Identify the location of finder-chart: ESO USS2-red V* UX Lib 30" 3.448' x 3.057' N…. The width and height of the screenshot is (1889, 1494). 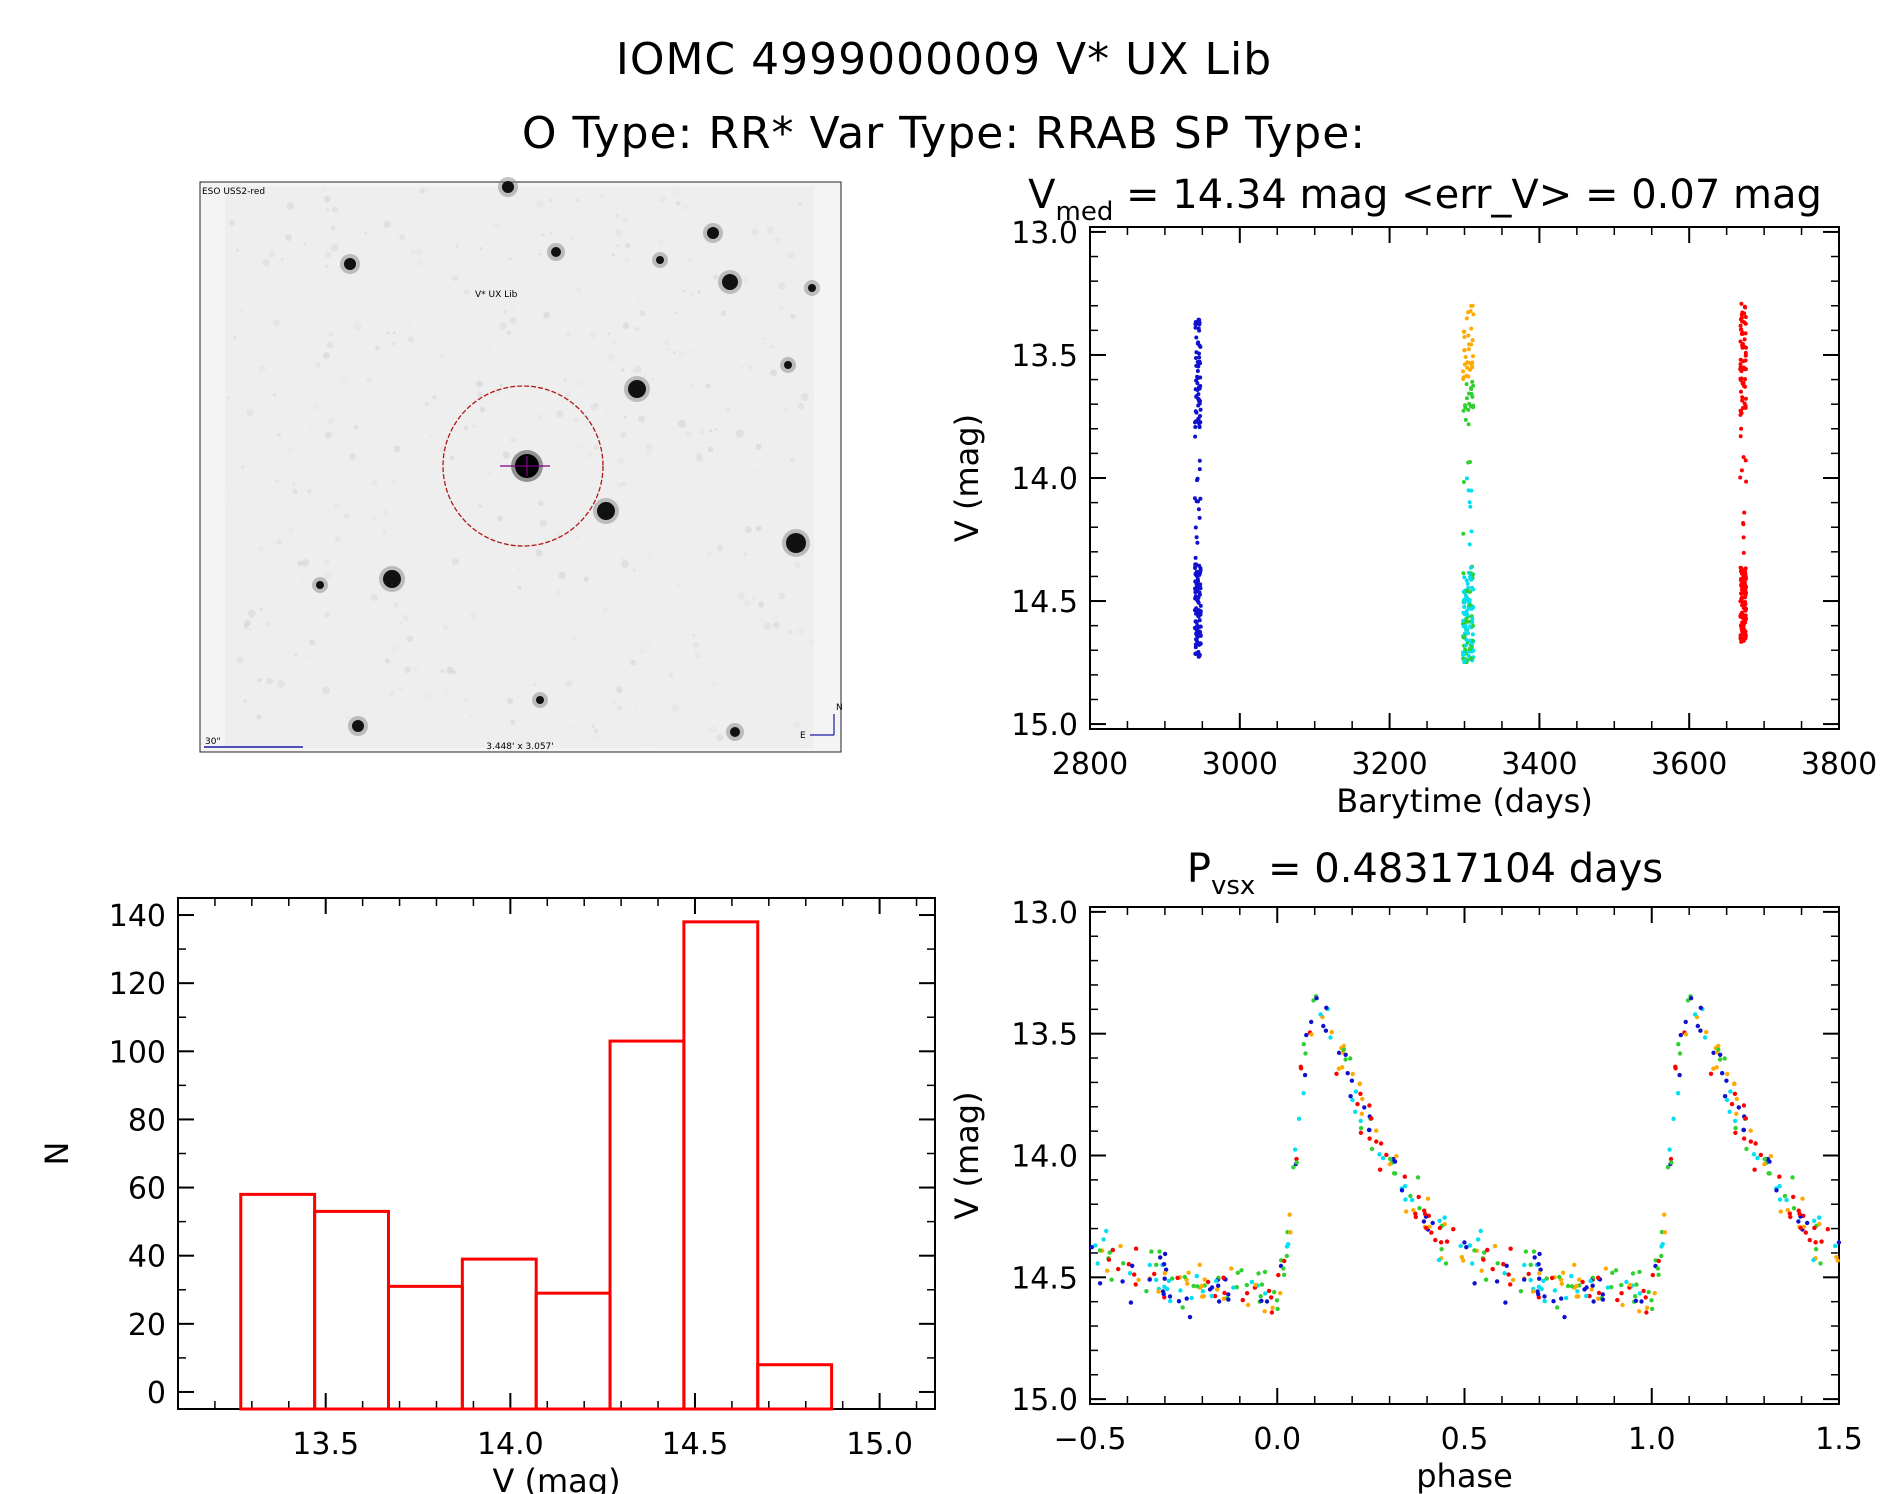
(521, 465).